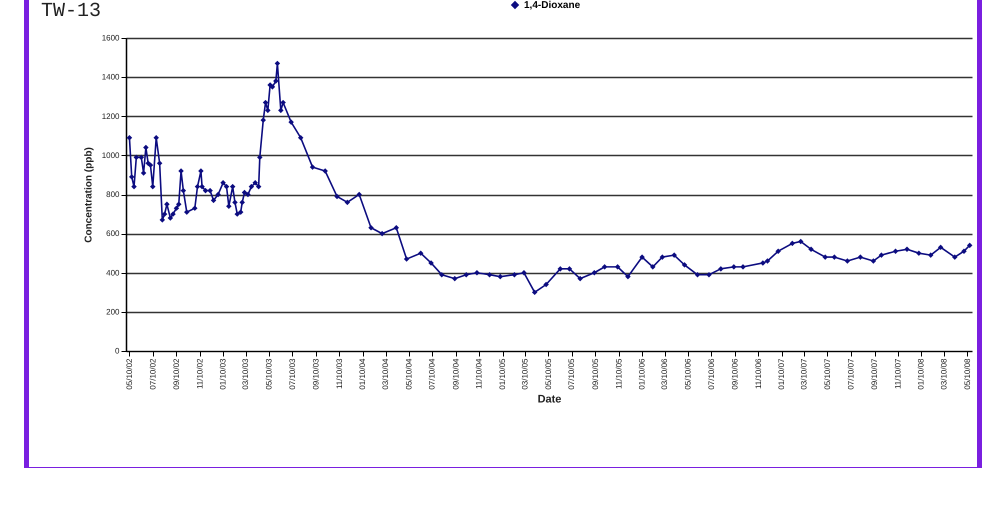 This screenshot has width=982, height=531. I want to click on y-tick-label: 1400, so click(111, 77).